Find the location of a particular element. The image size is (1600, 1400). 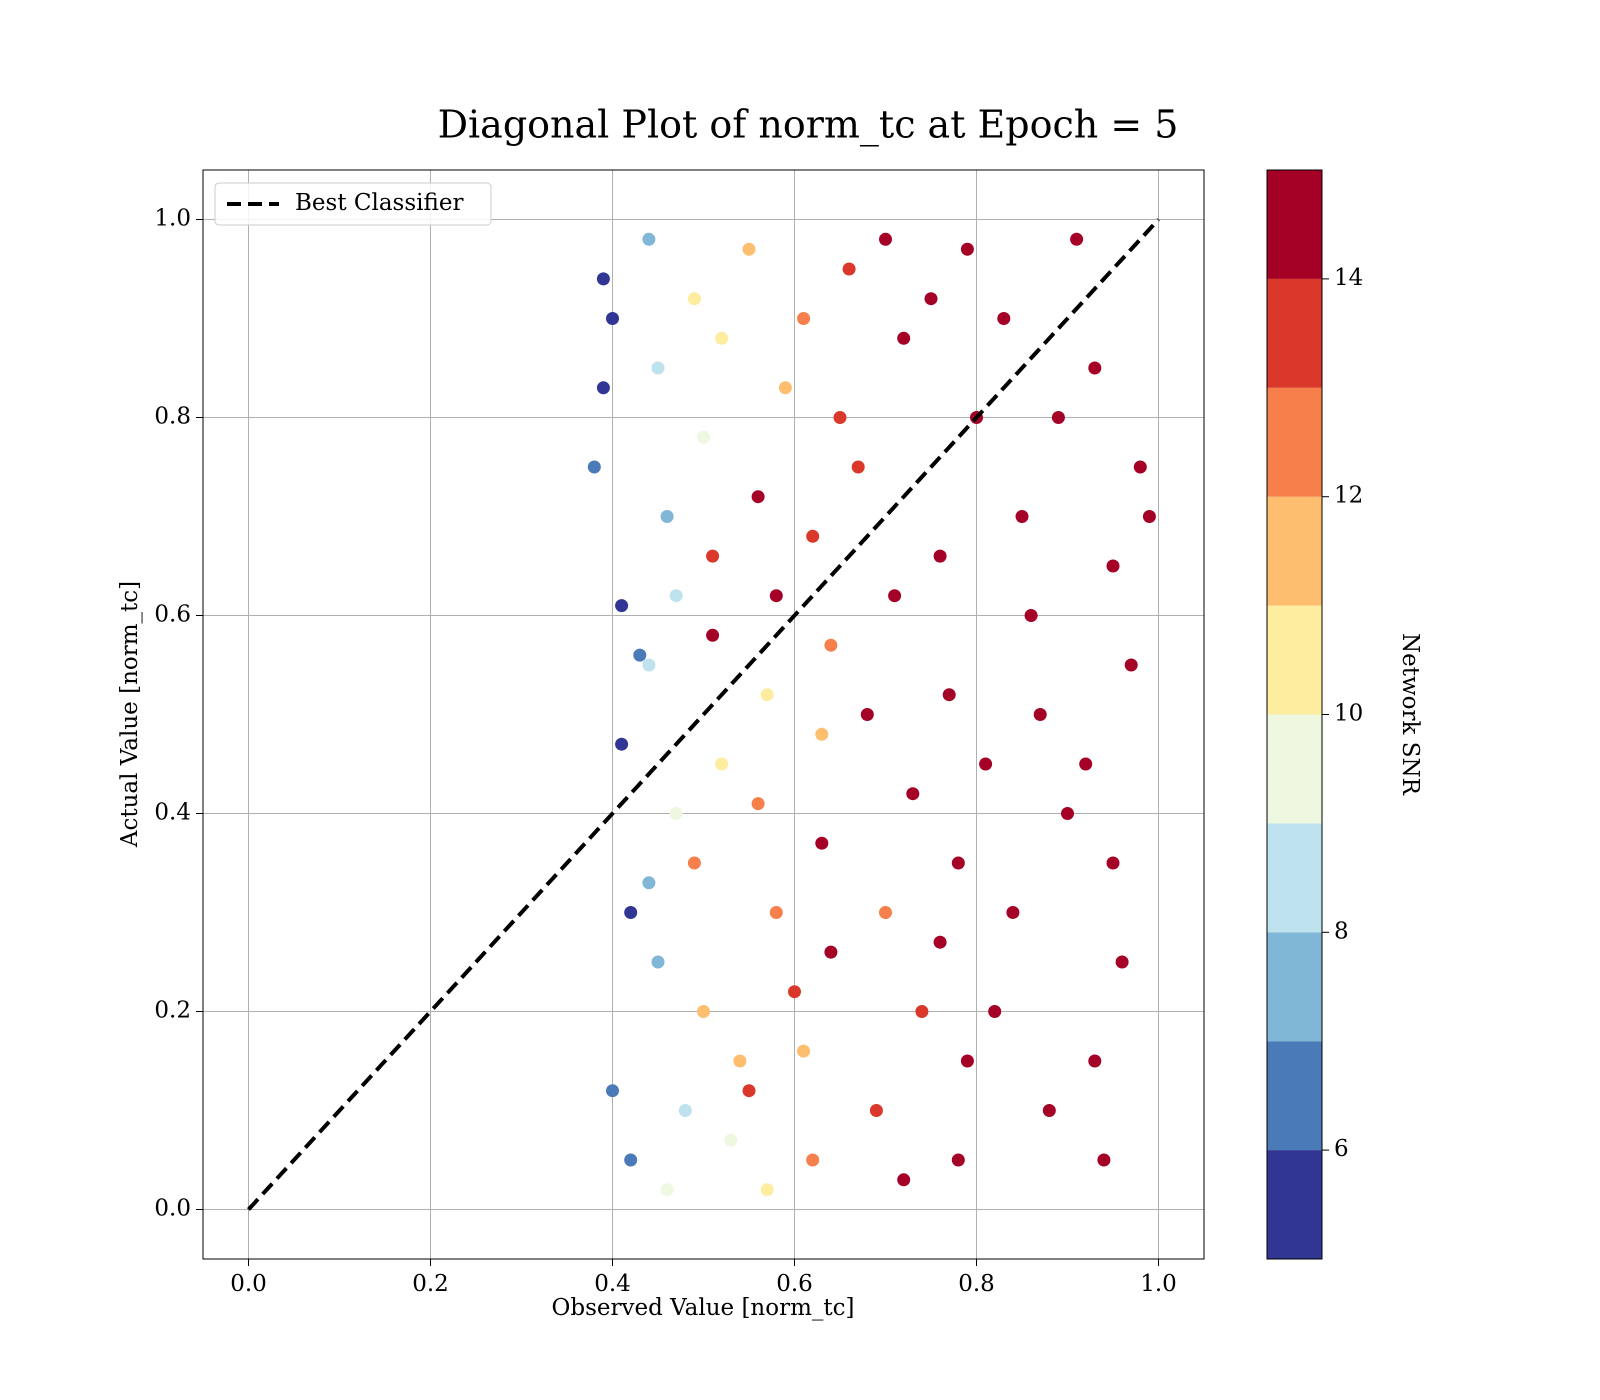

x-tick-label: 0.2 is located at coordinates (430, 1284).